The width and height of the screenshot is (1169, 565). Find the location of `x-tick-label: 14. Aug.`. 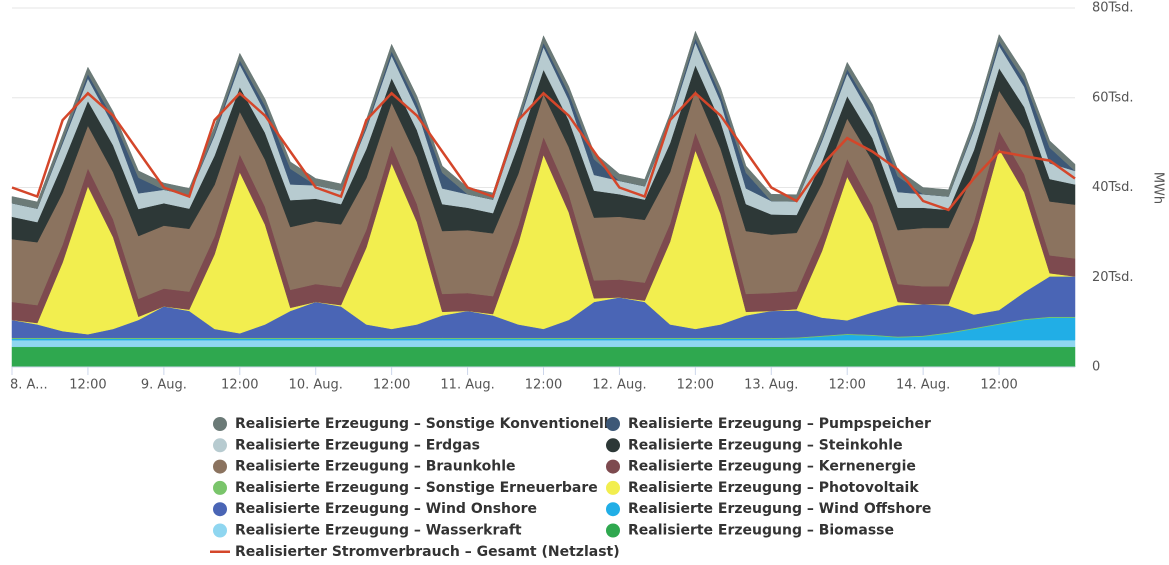

x-tick-label: 14. Aug. is located at coordinates (923, 385).